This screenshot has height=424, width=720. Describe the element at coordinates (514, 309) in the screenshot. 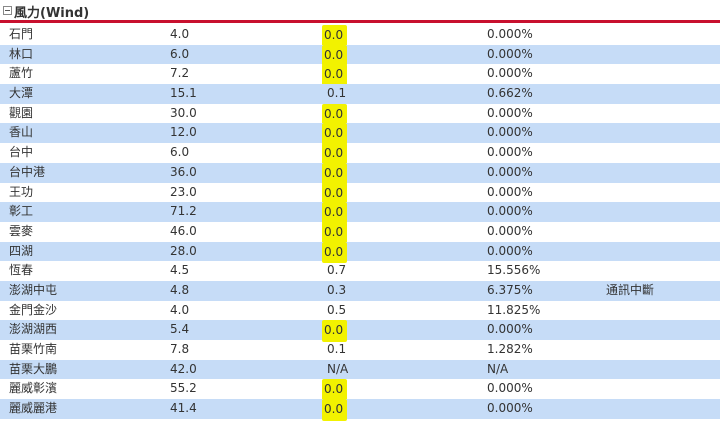

I see `utilization-percent: 11.825%` at that location.